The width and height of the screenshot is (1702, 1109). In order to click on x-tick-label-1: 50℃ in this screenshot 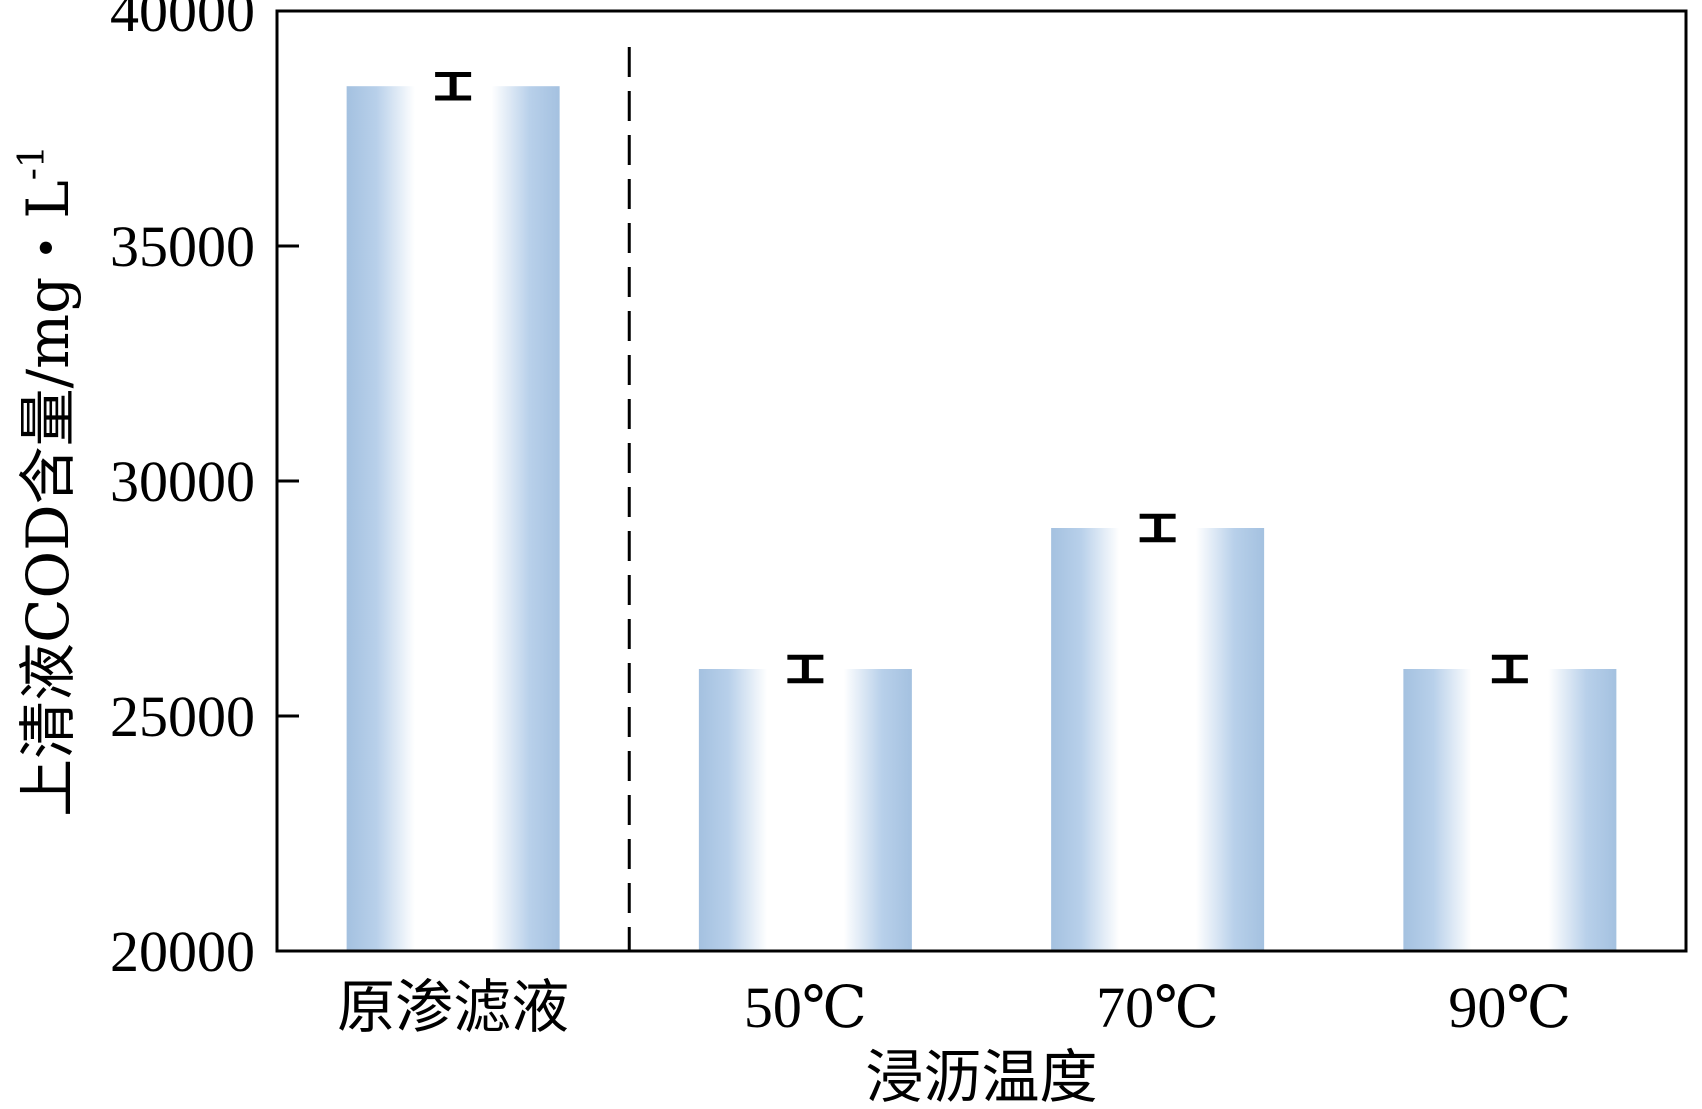, I will do `click(805, 1007)`.